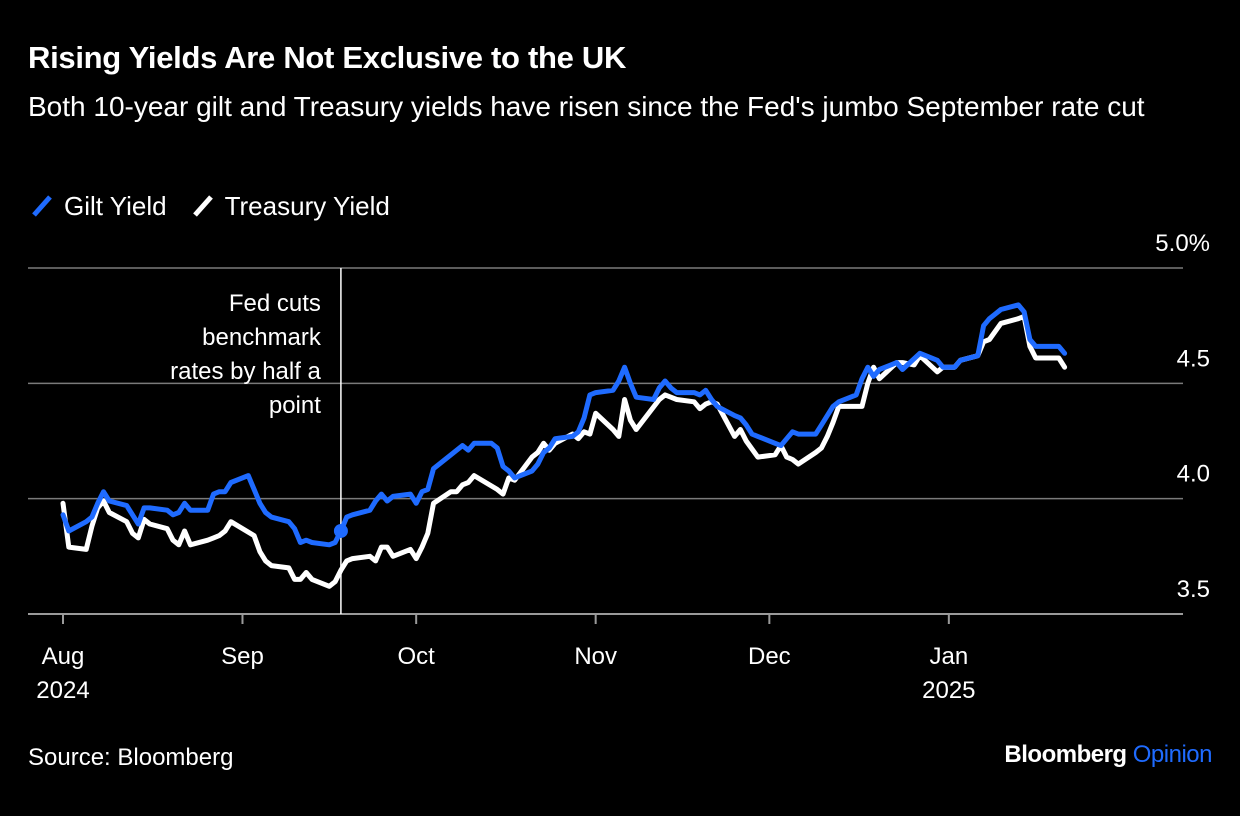 Image resolution: width=1240 pixels, height=816 pixels. Describe the element at coordinates (42, 206) in the screenshot. I see `legend-swatch-gilt` at that location.